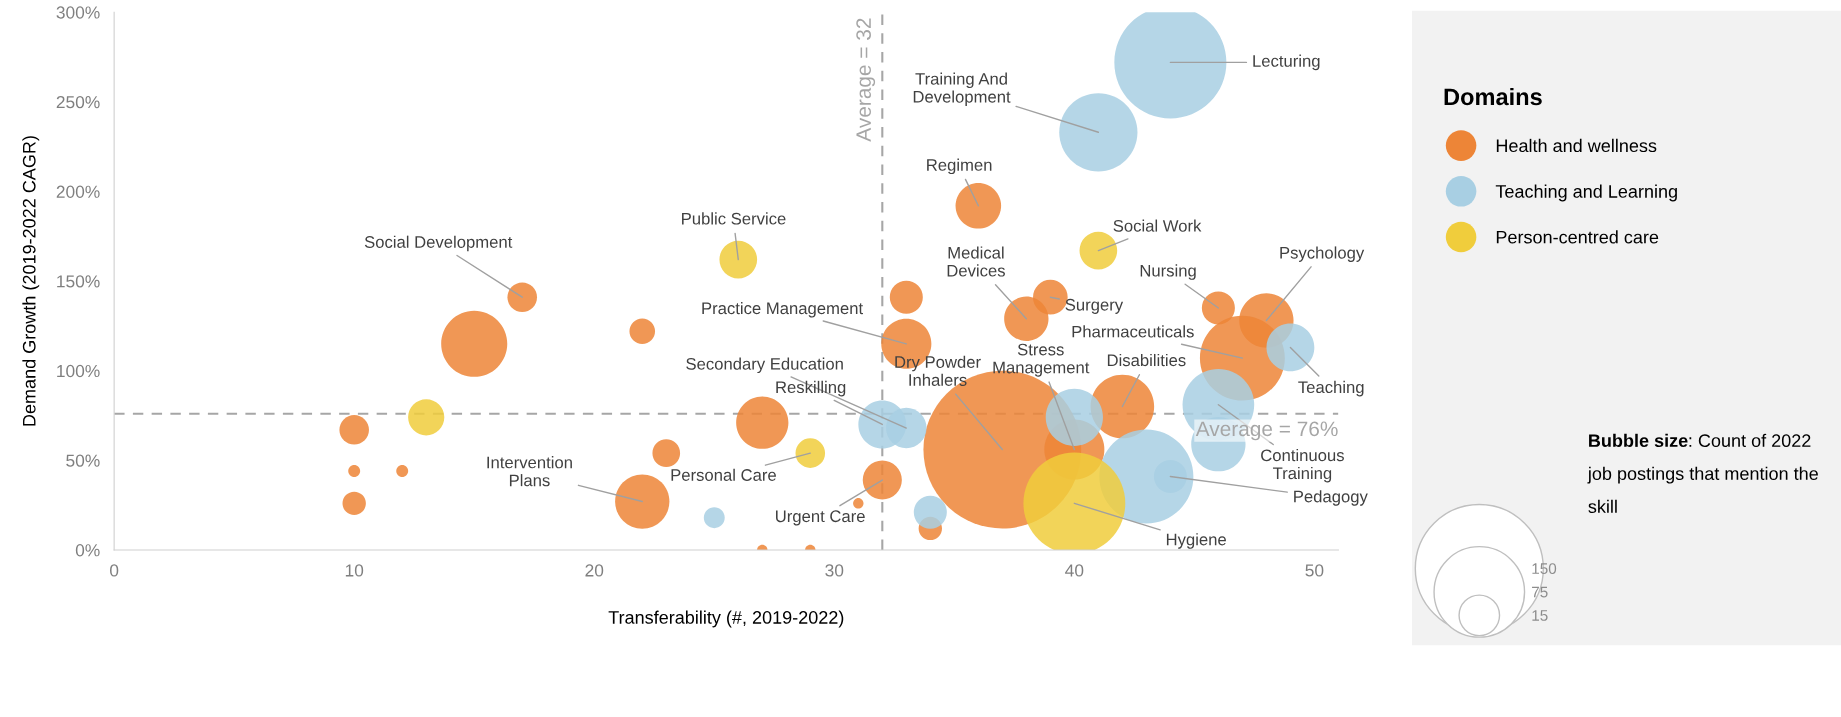 The image size is (1841, 717). What do you see at coordinates (1168, 272) in the screenshot?
I see `annotation: Nursing` at bounding box center [1168, 272].